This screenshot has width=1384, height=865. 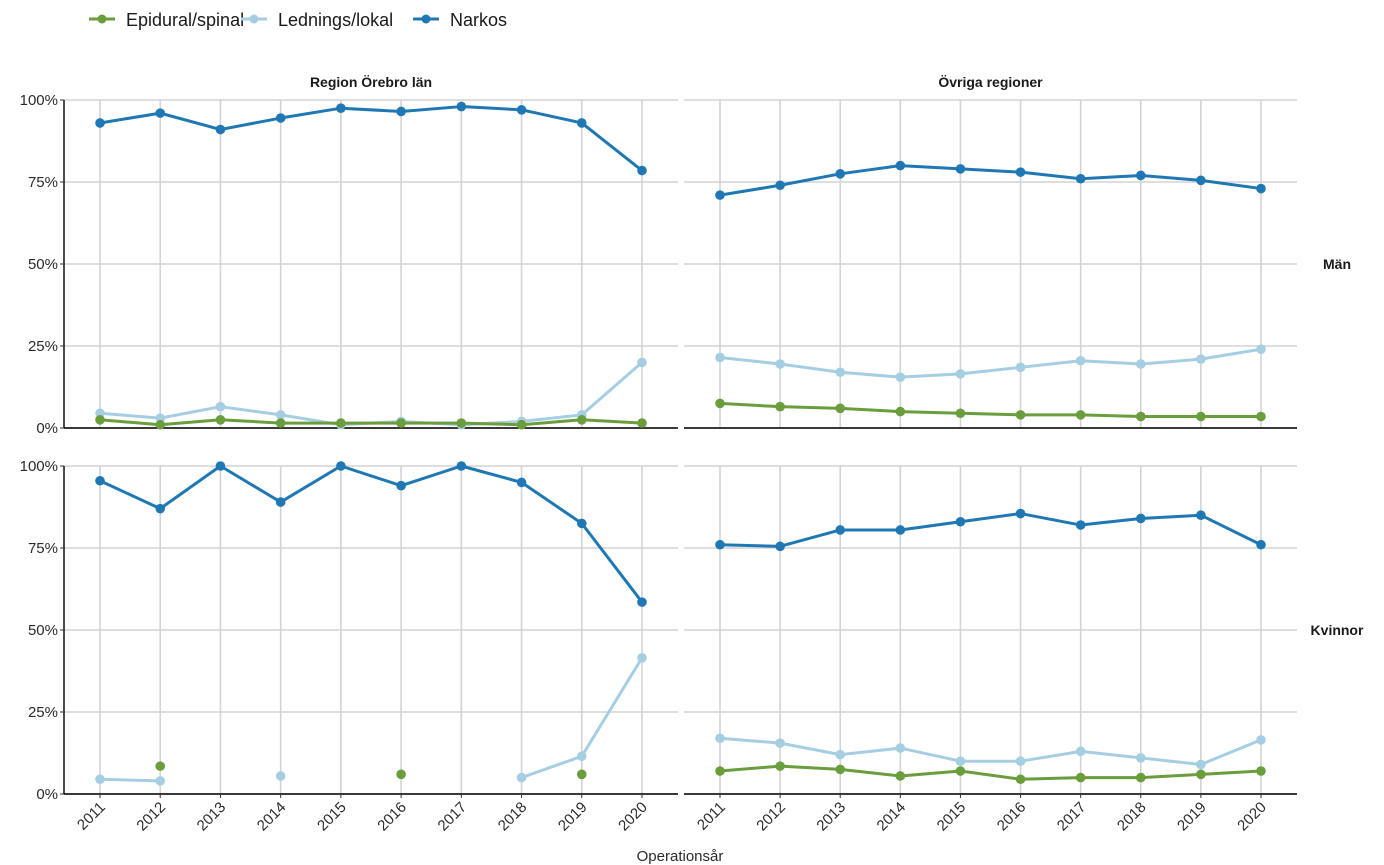 I want to click on legend-label: Narkos, so click(x=478, y=20).